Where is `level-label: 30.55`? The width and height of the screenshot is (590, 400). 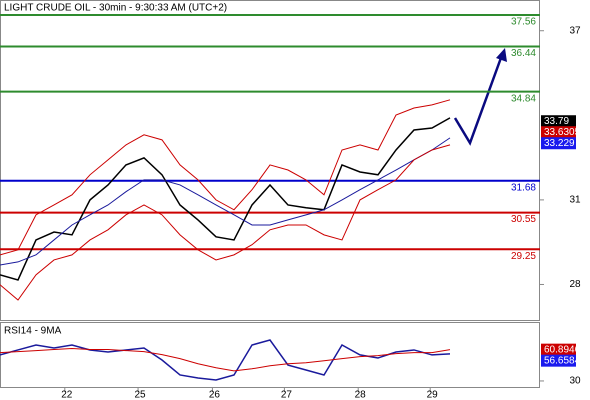 level-label: 30.55 is located at coordinates (523, 219).